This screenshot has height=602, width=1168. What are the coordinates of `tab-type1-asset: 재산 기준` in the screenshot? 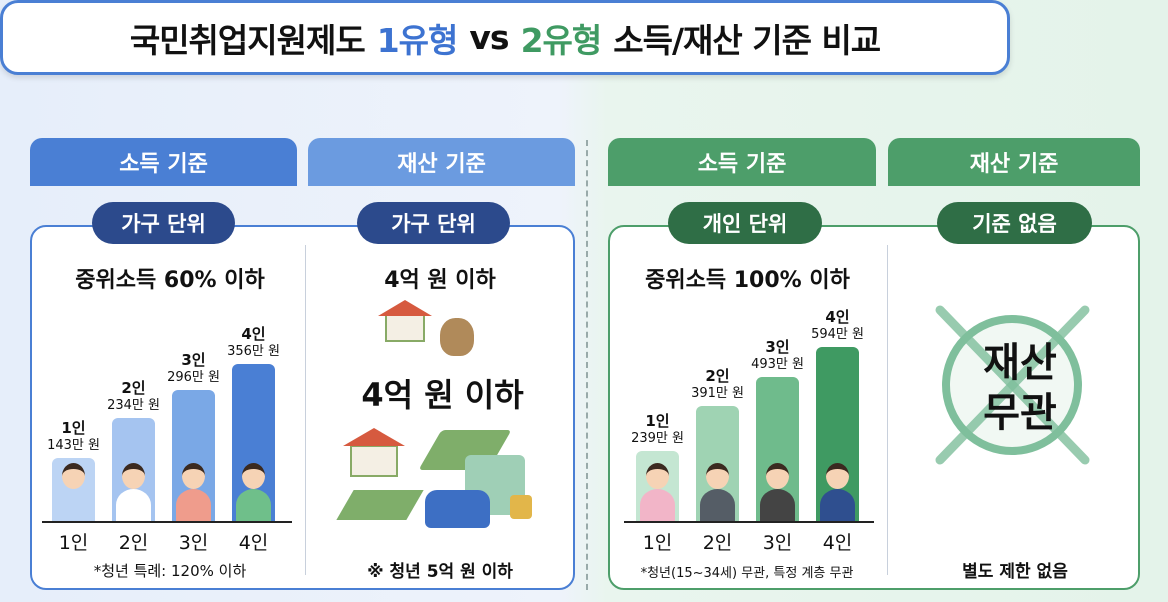 It's located at (441, 162).